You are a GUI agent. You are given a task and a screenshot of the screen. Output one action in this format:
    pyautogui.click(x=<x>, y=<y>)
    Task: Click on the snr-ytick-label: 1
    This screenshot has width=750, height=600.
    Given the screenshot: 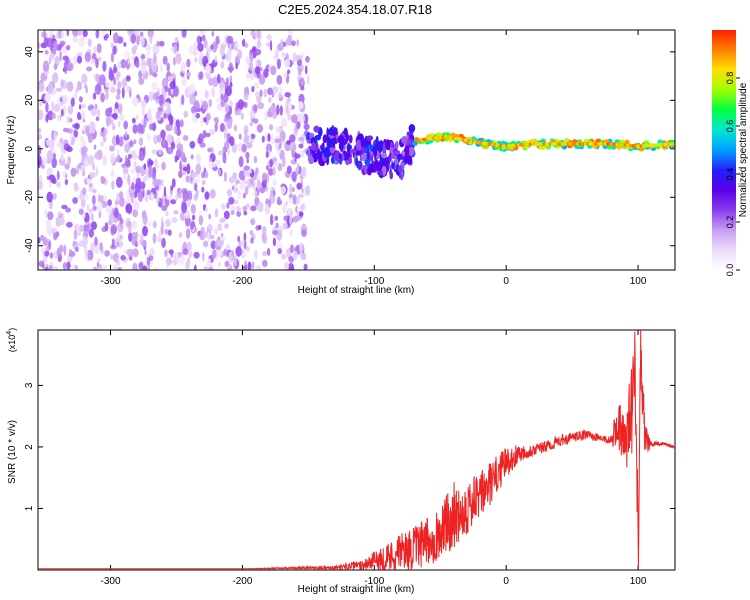 What is the action you would take?
    pyautogui.click(x=29, y=508)
    